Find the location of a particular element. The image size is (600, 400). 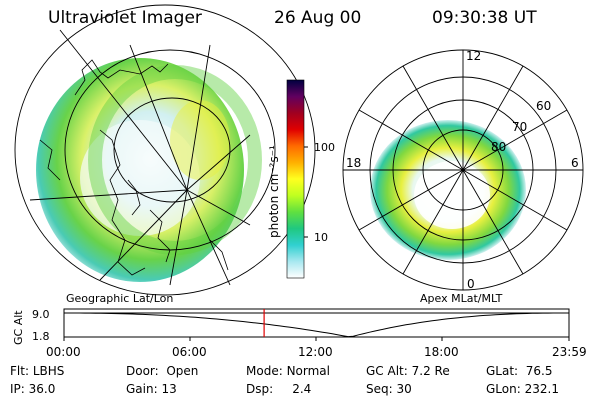

filter-value: LBHS is located at coordinates (48, 371).